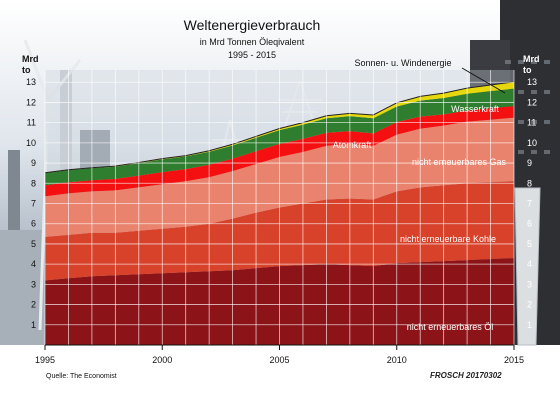 The height and width of the screenshot is (420, 560). I want to click on series-label-3: Atomkraft, so click(352, 145).